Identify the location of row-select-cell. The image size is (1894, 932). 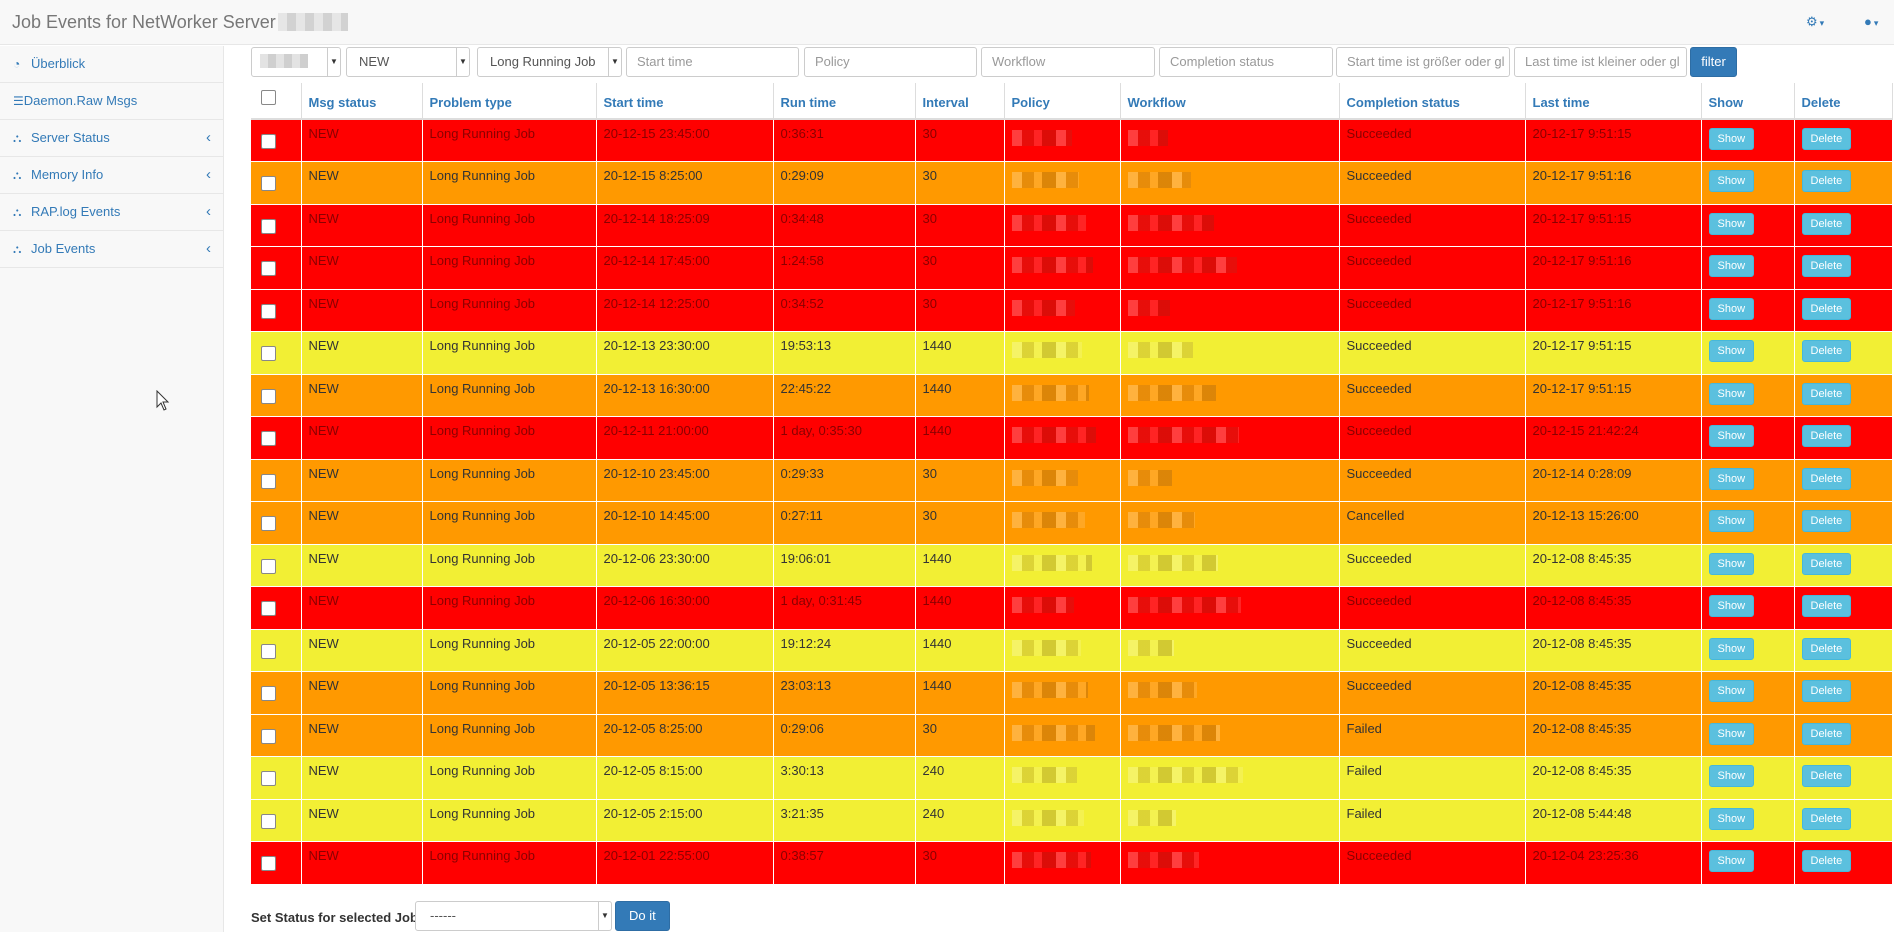
(276, 140).